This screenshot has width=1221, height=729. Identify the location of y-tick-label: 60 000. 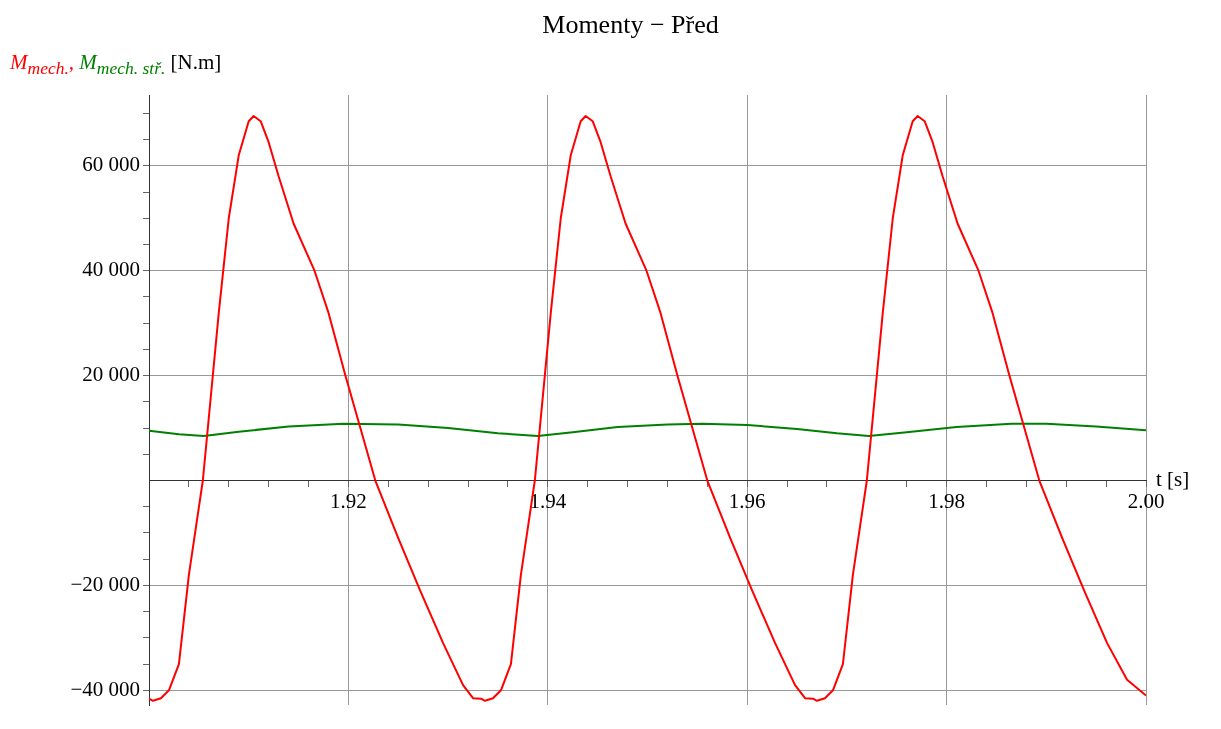
(111, 164).